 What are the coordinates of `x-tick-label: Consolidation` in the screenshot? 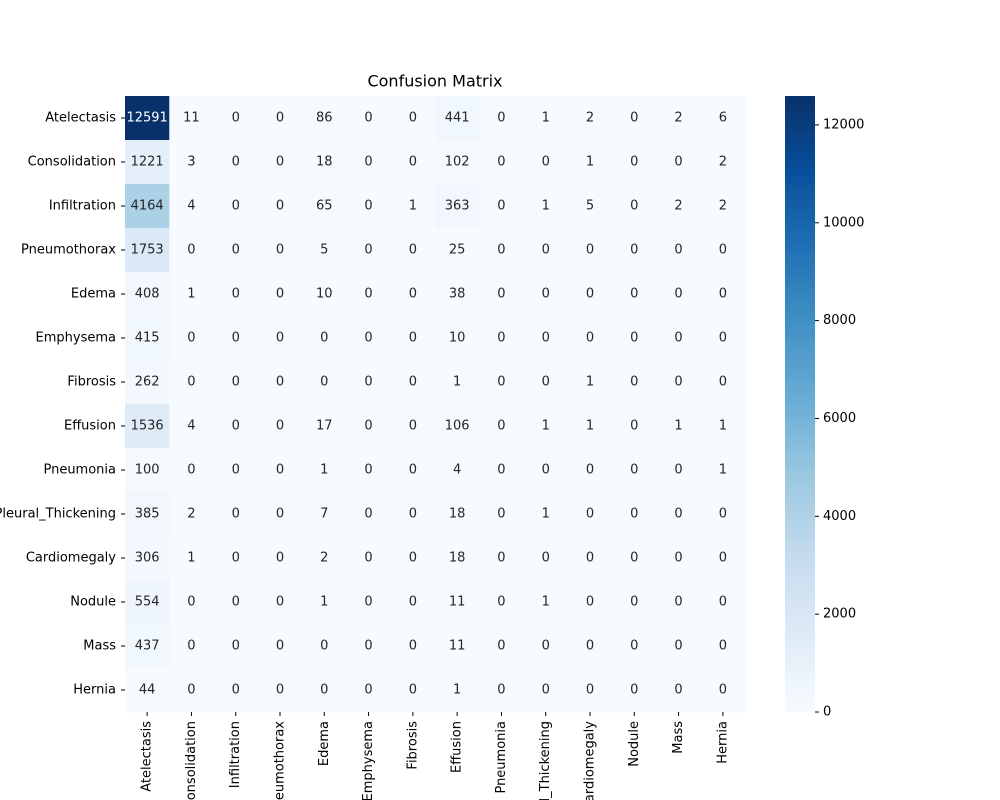 It's located at (191, 760).